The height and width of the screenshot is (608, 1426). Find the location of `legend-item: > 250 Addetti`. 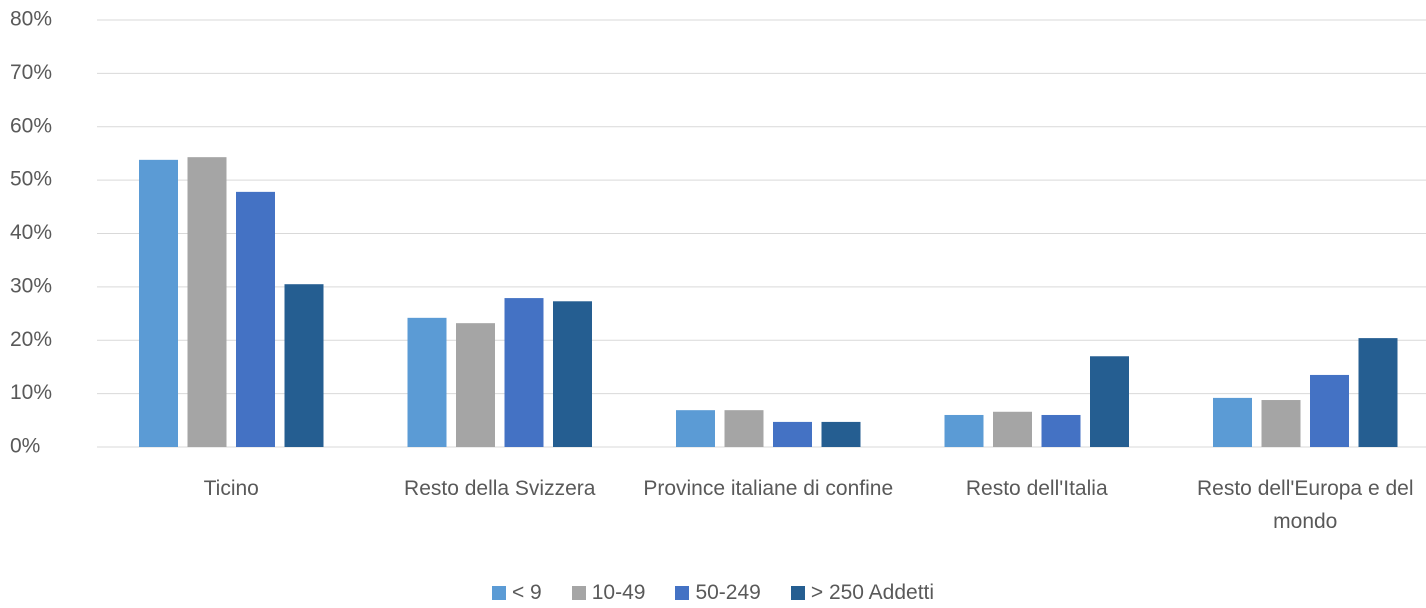

legend-item: > 250 Addetti is located at coordinates (862, 593).